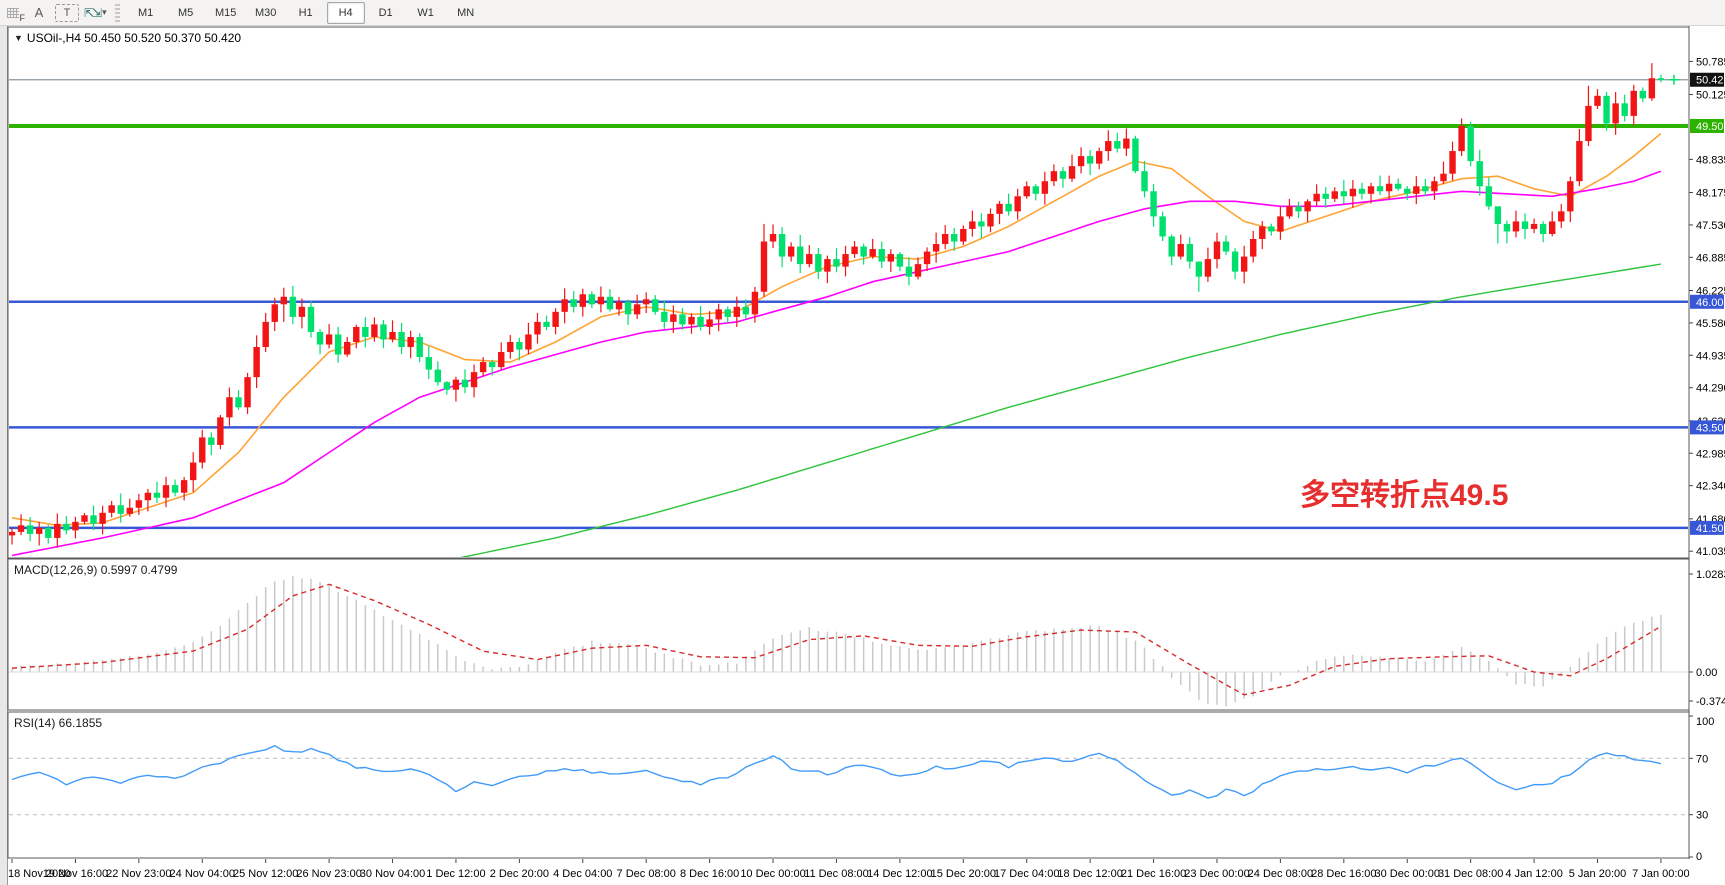  What do you see at coordinates (225, 12) in the screenshot?
I see `timeframe-button-M15: M15` at bounding box center [225, 12].